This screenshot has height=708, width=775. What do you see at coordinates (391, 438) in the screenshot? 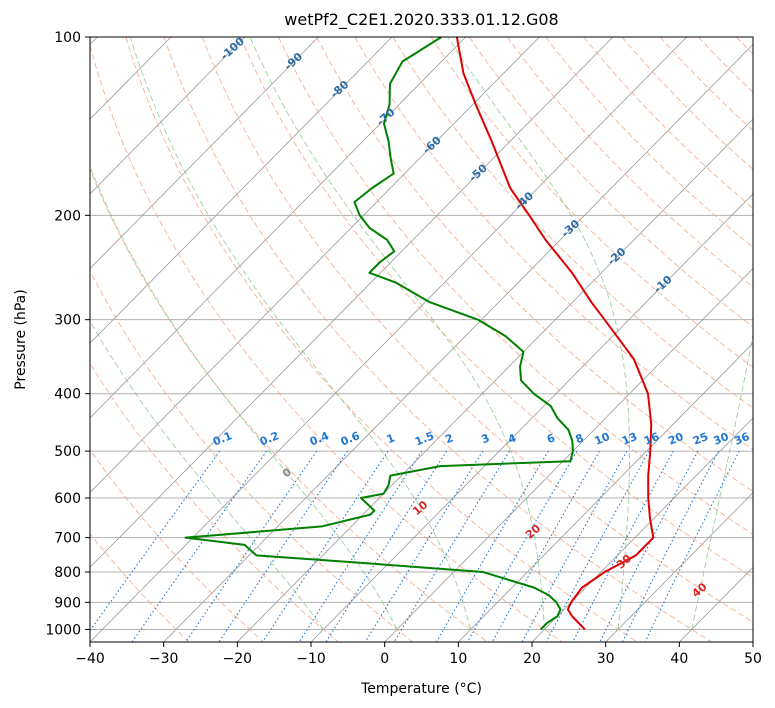
I see `mixing-ratio-label: 1` at bounding box center [391, 438].